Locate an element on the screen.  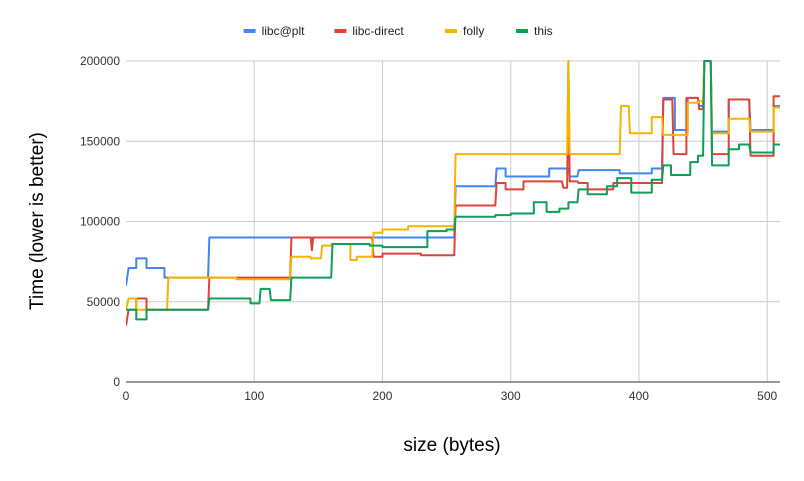
x-tick-label: 300 is located at coordinates (511, 396).